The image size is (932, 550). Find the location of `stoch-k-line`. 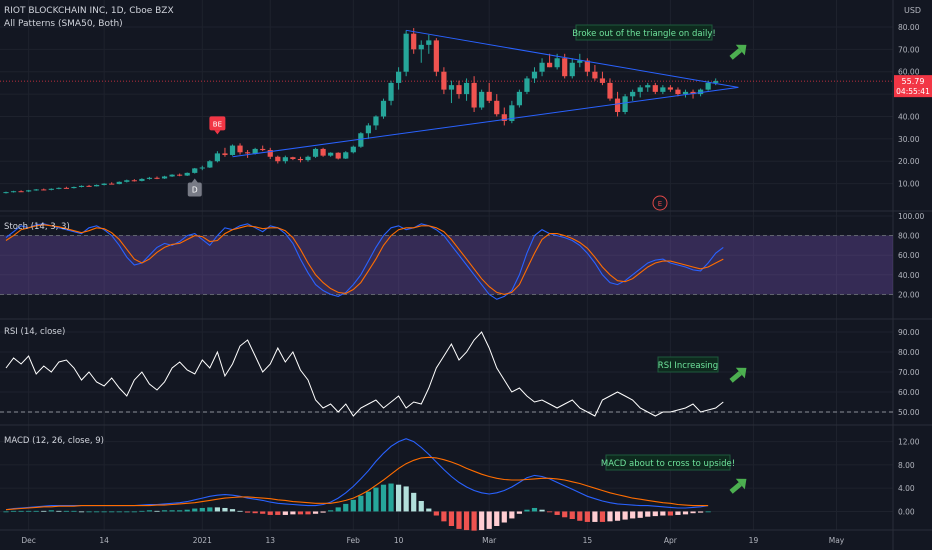

stoch-k-line is located at coordinates (364, 261).